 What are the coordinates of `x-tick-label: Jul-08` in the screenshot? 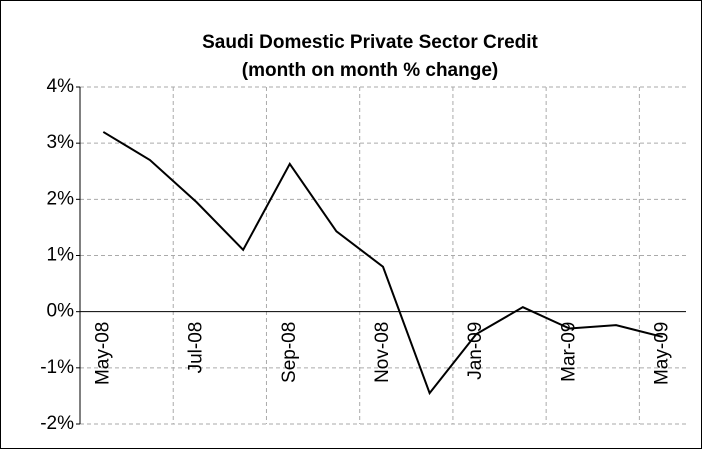 It's located at (196, 348).